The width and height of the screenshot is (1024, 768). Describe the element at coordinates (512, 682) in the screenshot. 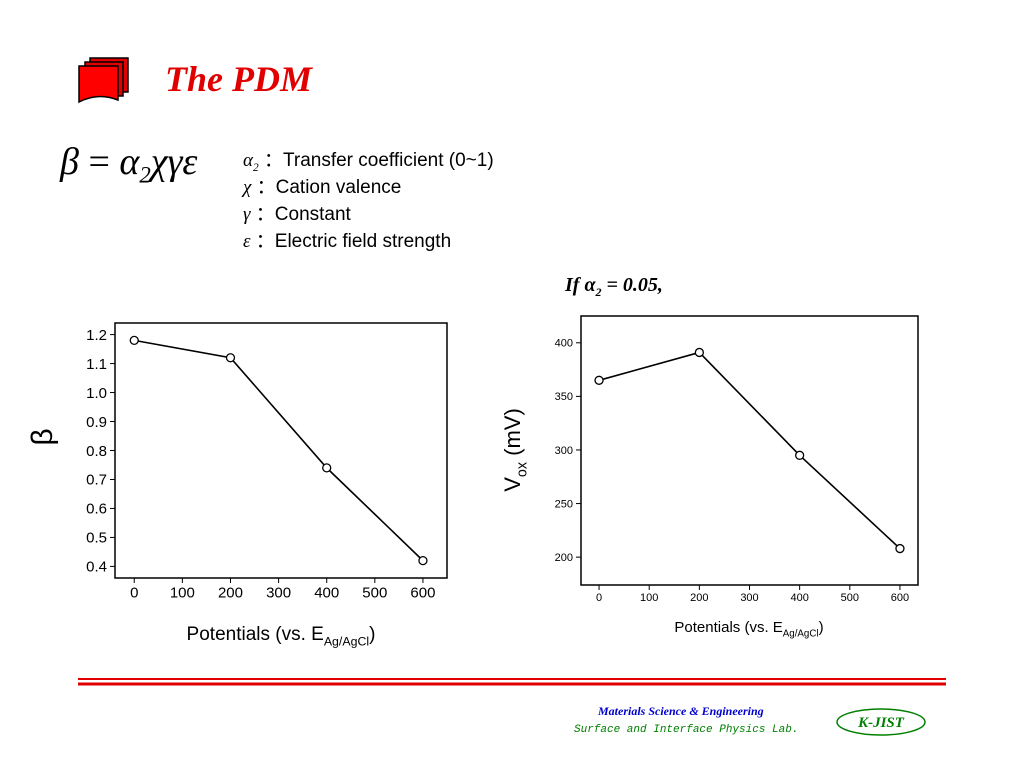

I see `footer-rule` at that location.